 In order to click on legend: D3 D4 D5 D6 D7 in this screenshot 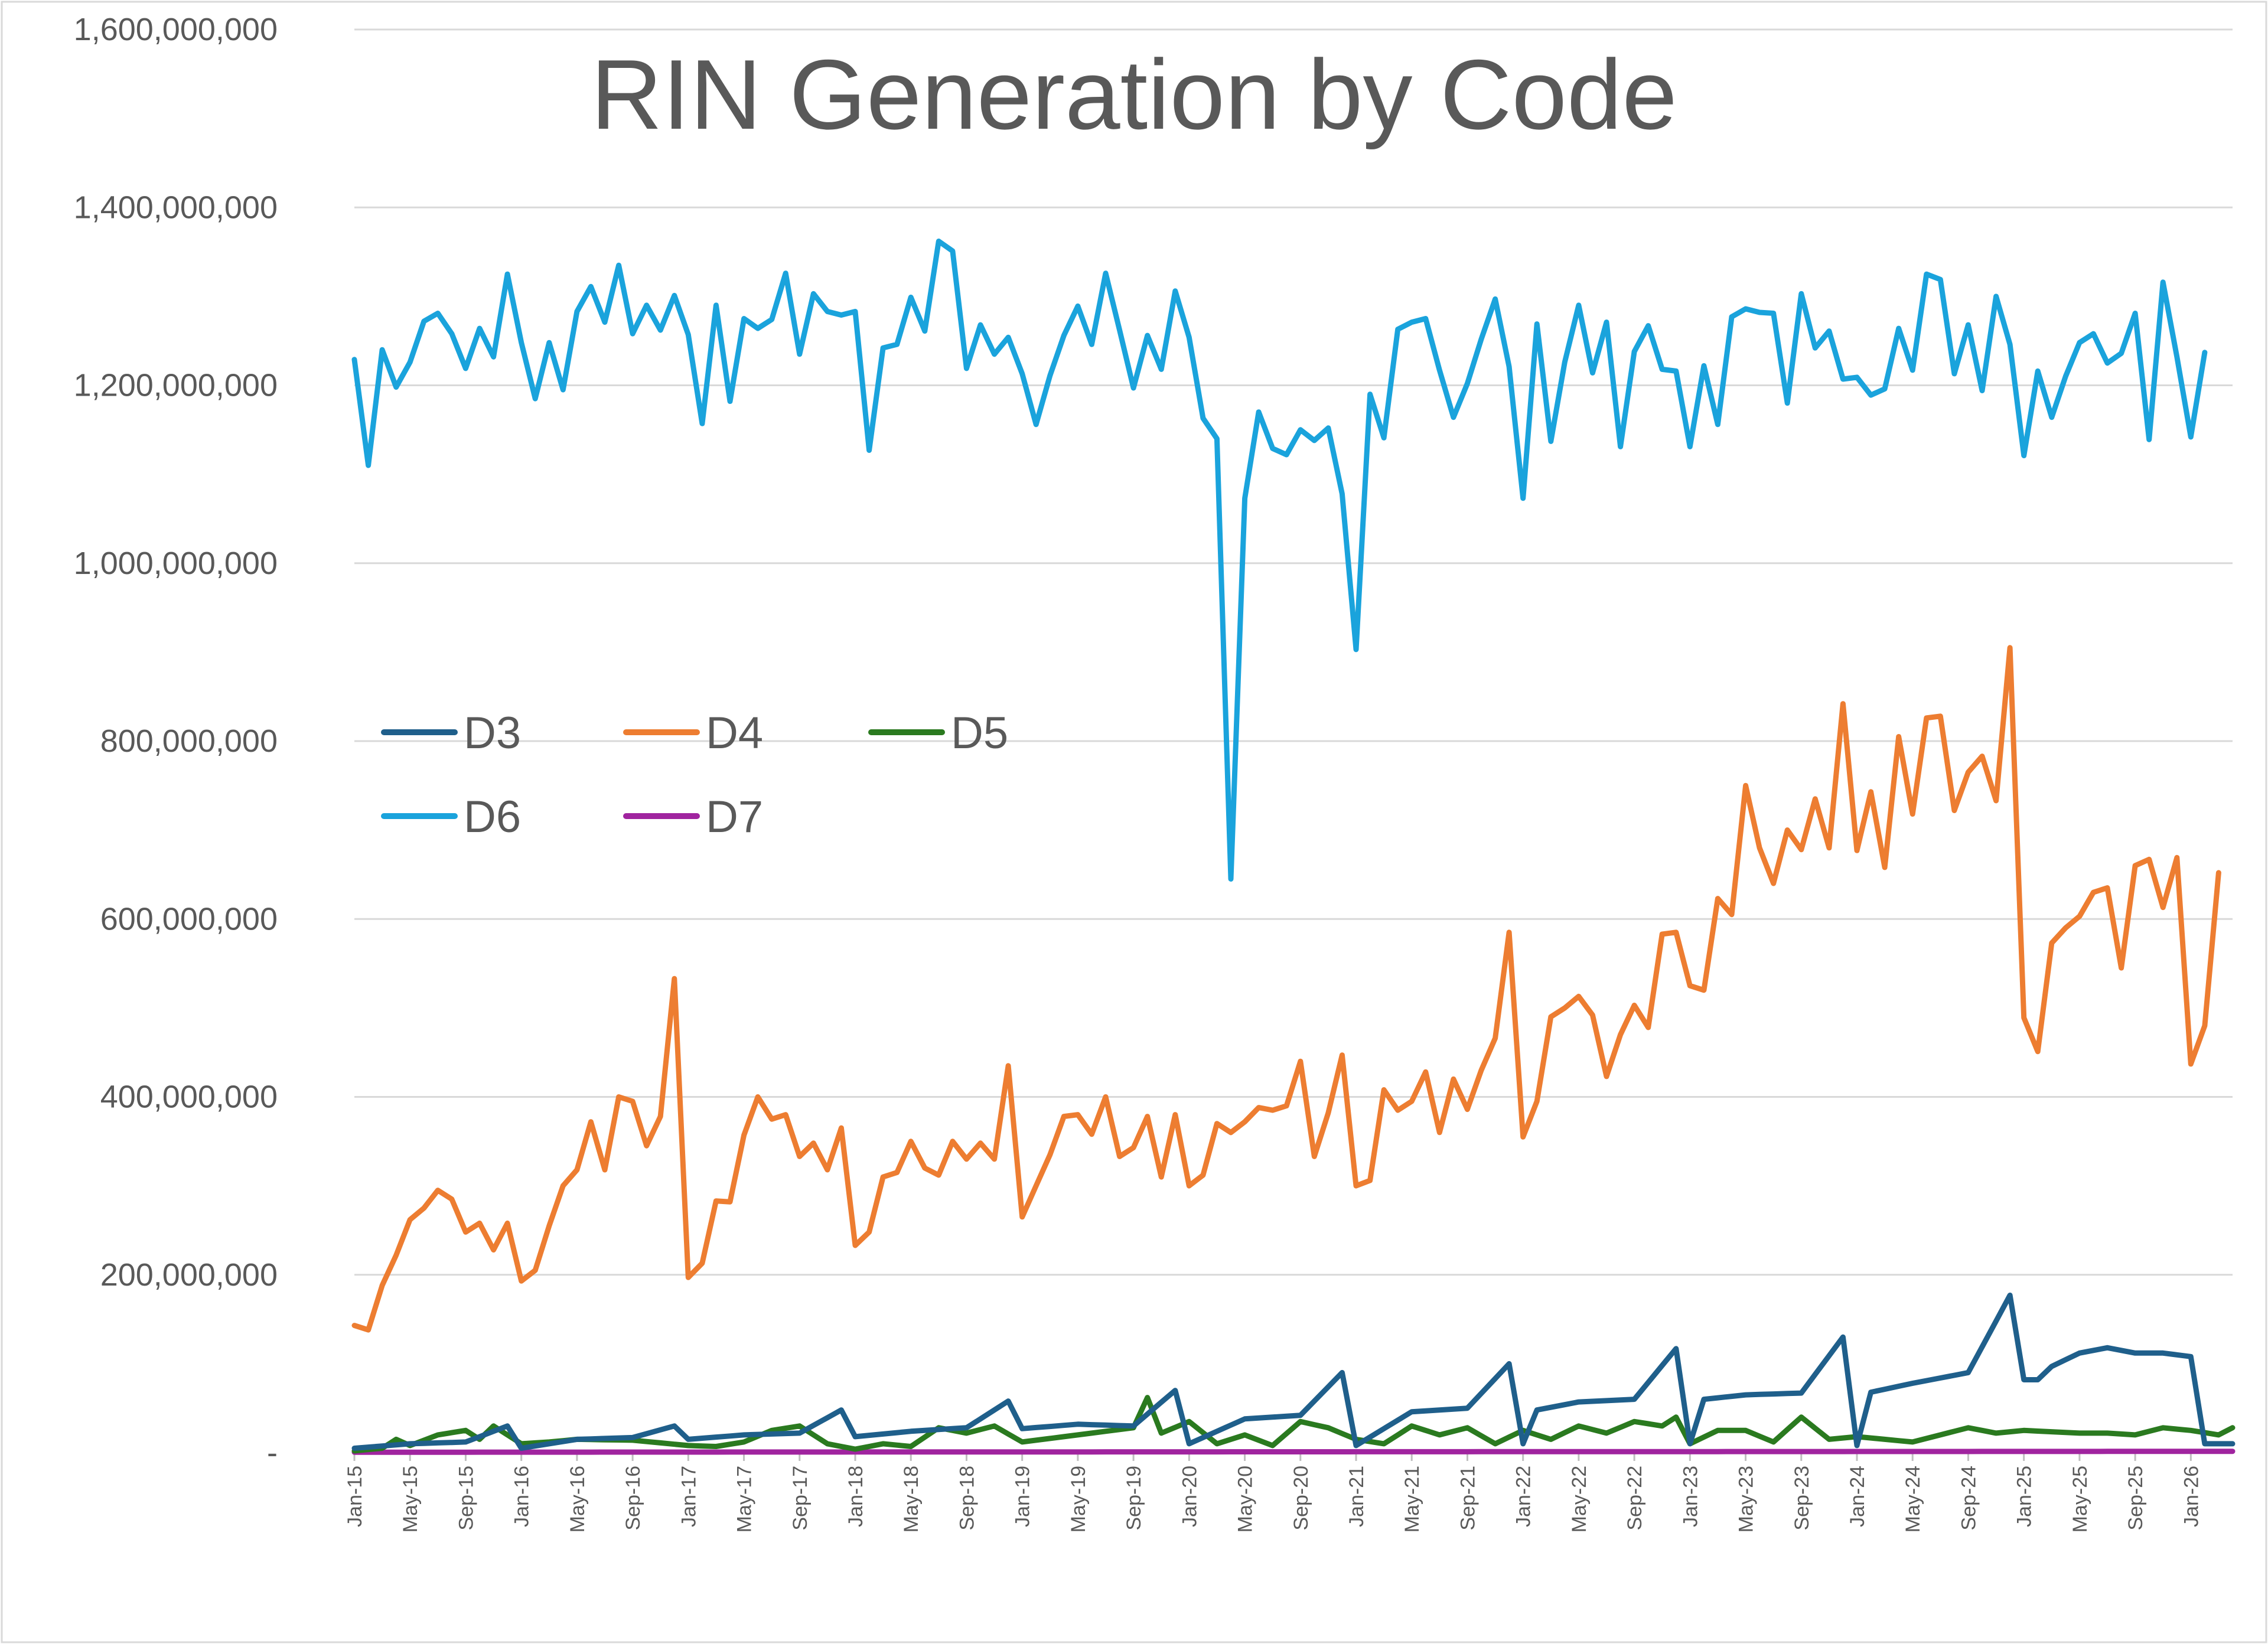, I will do `click(694, 775)`.